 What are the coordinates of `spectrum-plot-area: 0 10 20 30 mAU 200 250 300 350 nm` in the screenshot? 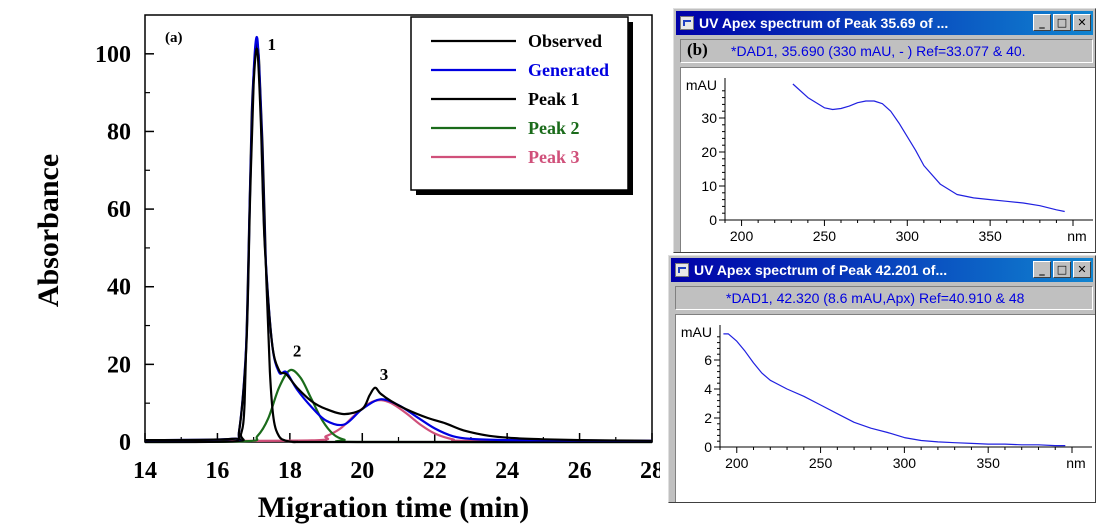 It's located at (887, 159).